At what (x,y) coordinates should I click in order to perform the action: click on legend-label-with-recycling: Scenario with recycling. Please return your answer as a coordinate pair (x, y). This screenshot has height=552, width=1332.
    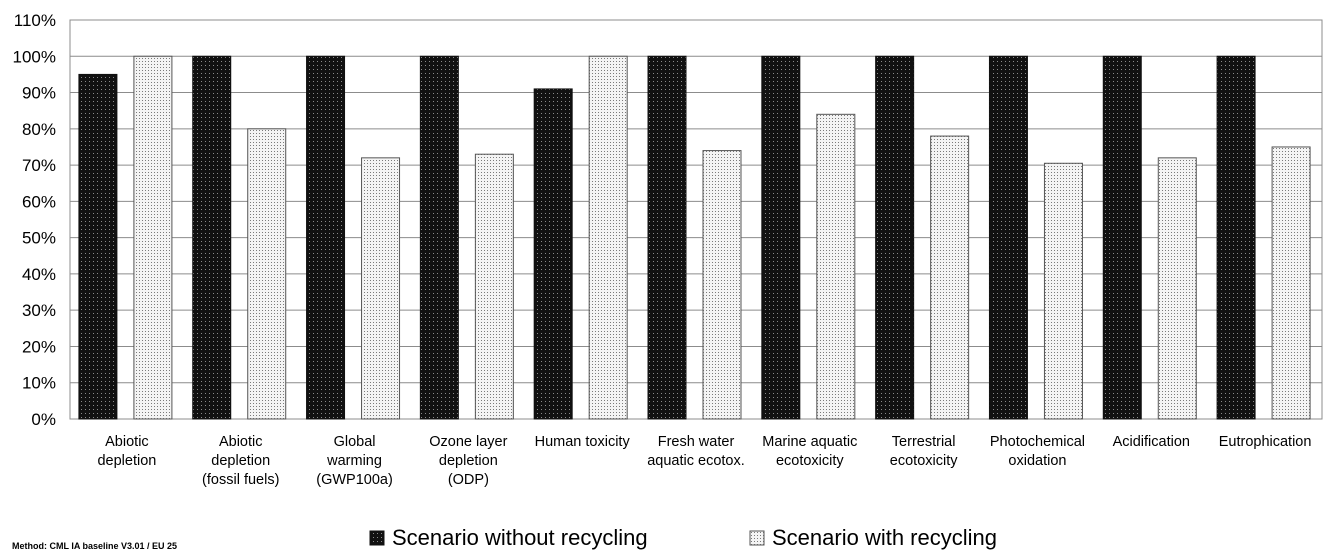
    Looking at the image, I should click on (884, 537).